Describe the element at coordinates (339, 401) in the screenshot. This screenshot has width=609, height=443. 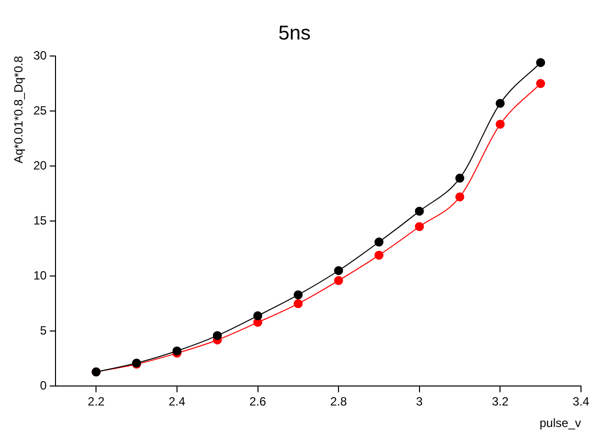
I see `x-tick-label: 2.8` at that location.